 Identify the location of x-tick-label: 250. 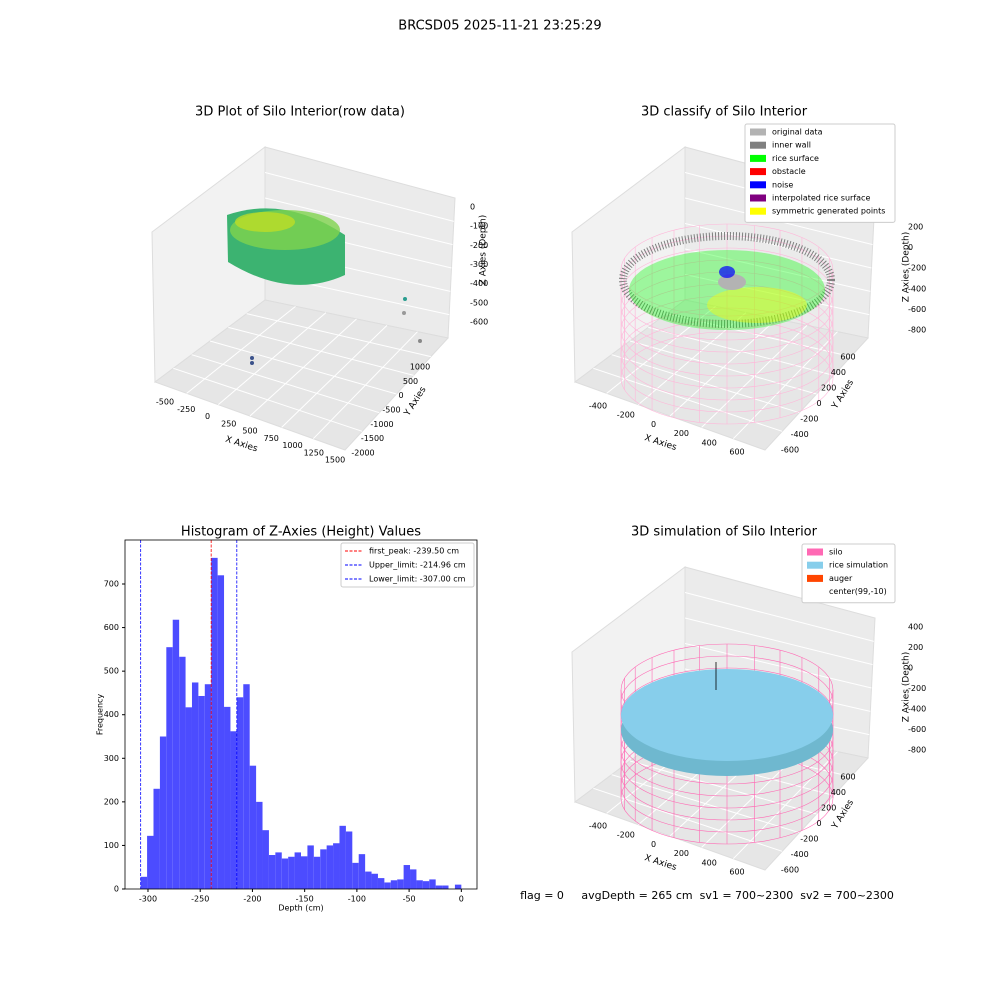
(228, 423).